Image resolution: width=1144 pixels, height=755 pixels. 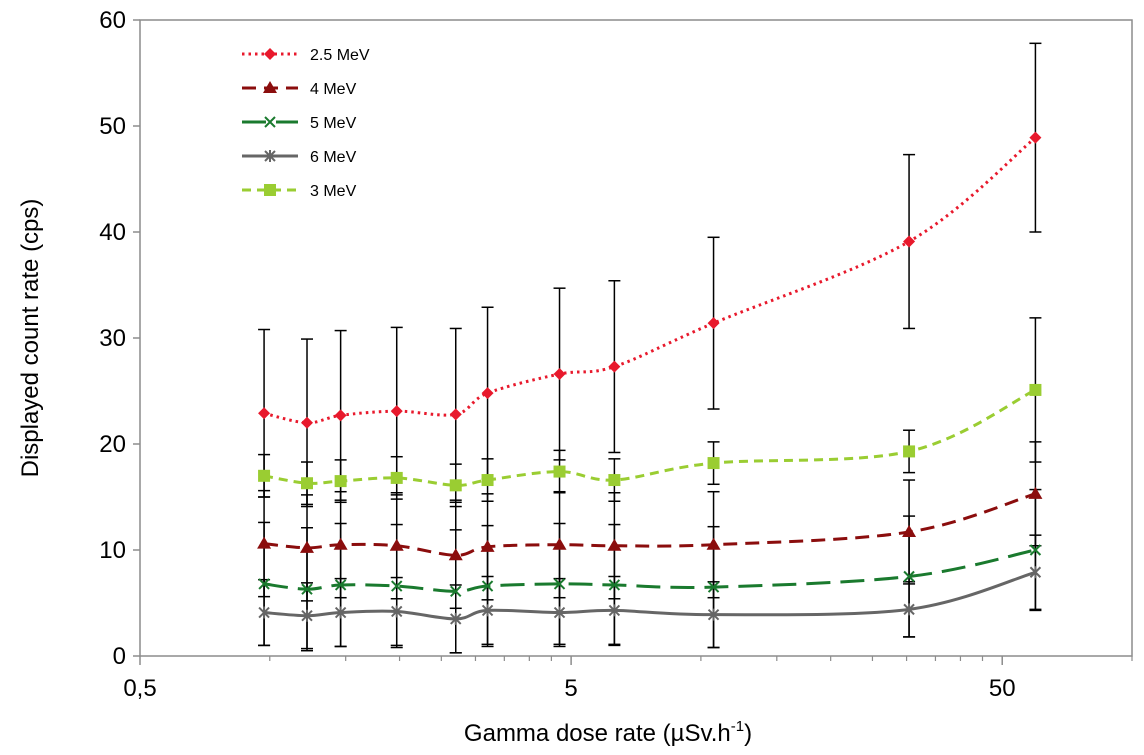 I want to click on x-axis-ticks: 0,5 5 50, so click(x=569, y=679).